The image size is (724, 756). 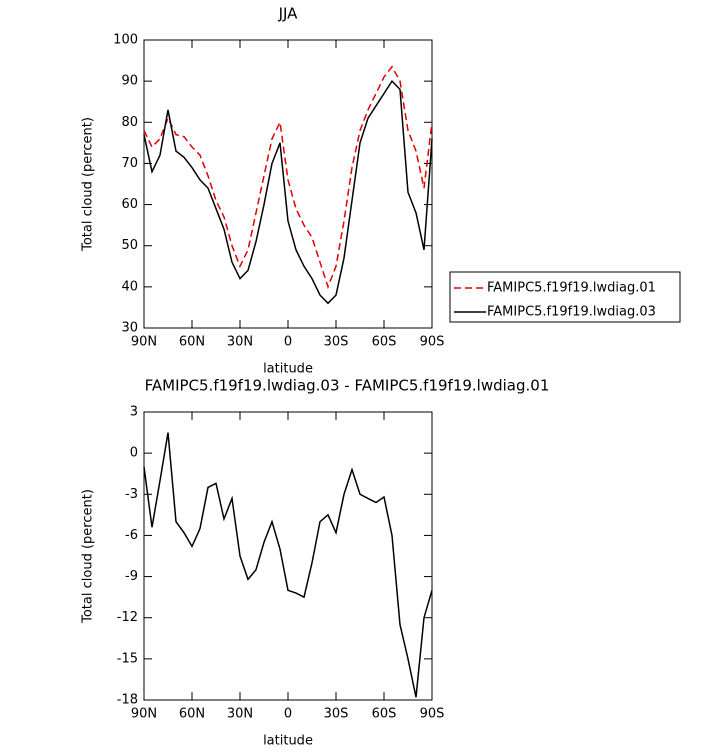 What do you see at coordinates (129, 81) in the screenshot?
I see `y-tick-label: 90` at bounding box center [129, 81].